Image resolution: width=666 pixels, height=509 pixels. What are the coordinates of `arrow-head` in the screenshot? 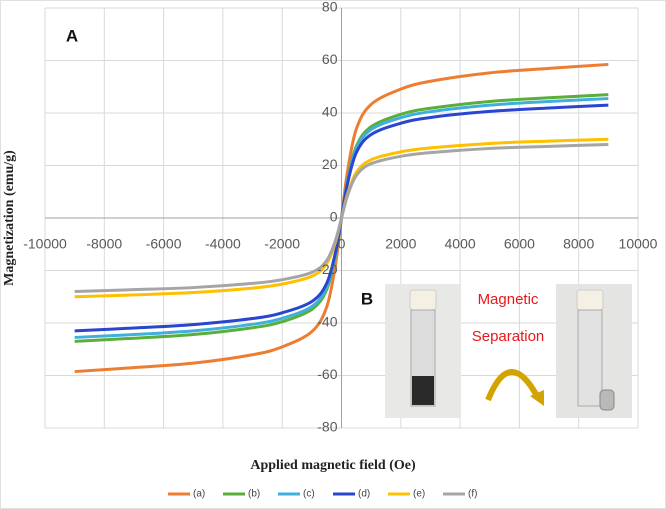 It's located at (537, 398).